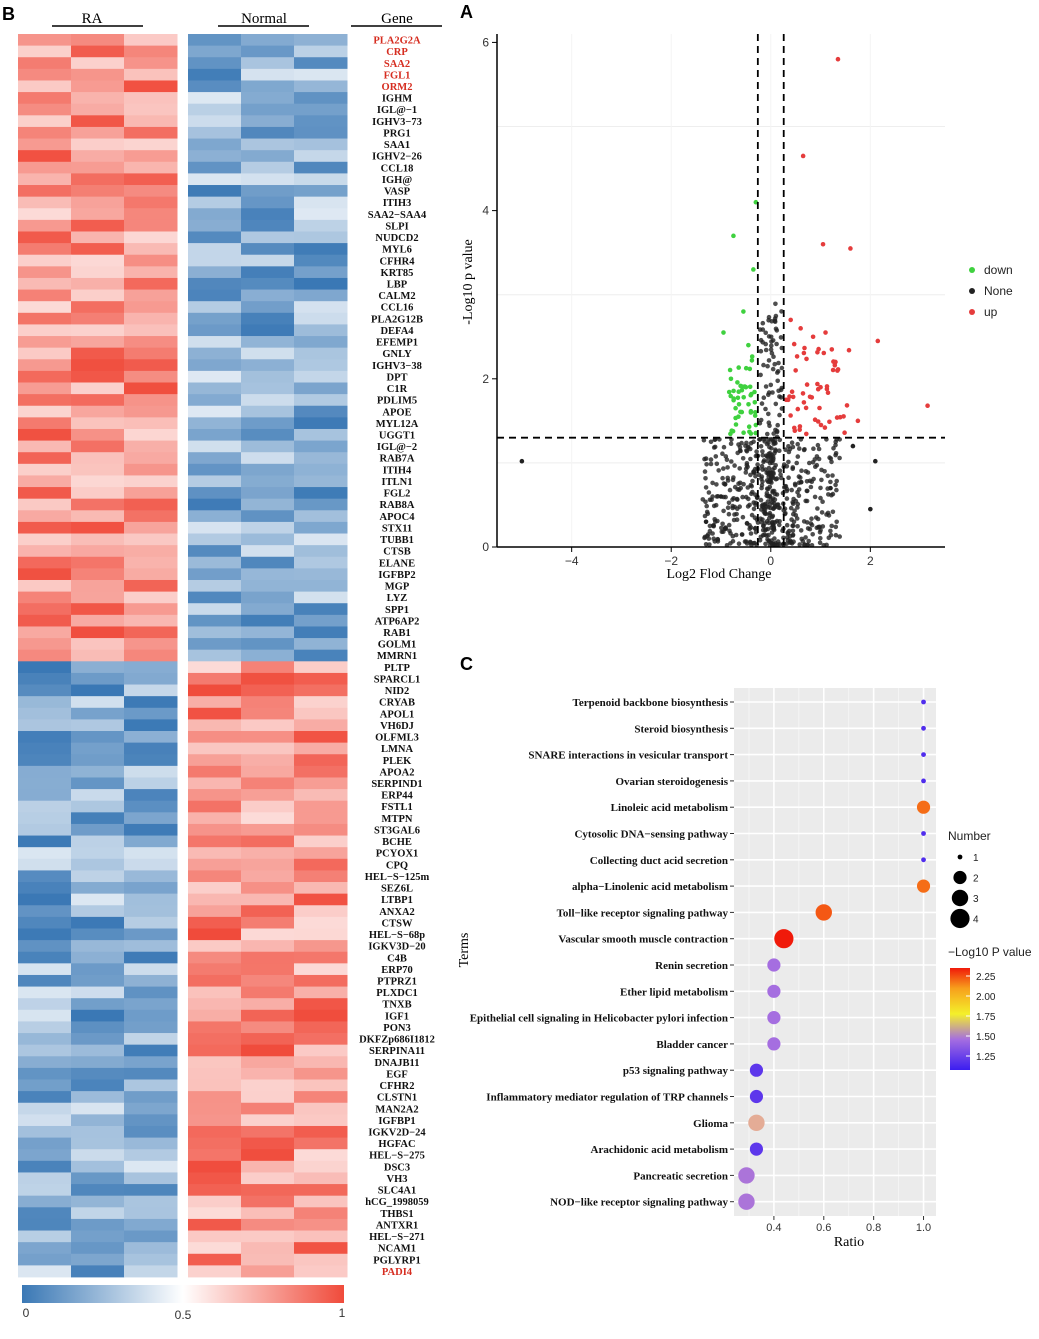 Image resolution: width=1039 pixels, height=1339 pixels. I want to click on gene-label: MMRN1, so click(397, 656).